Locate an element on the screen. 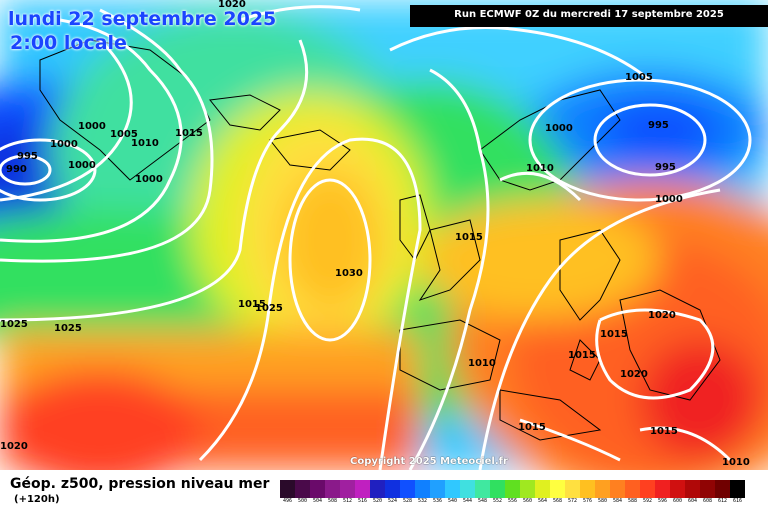 Image resolution: width=768 pixels, height=512 pixels. scale-tick-label: 548 is located at coordinates (482, 501).